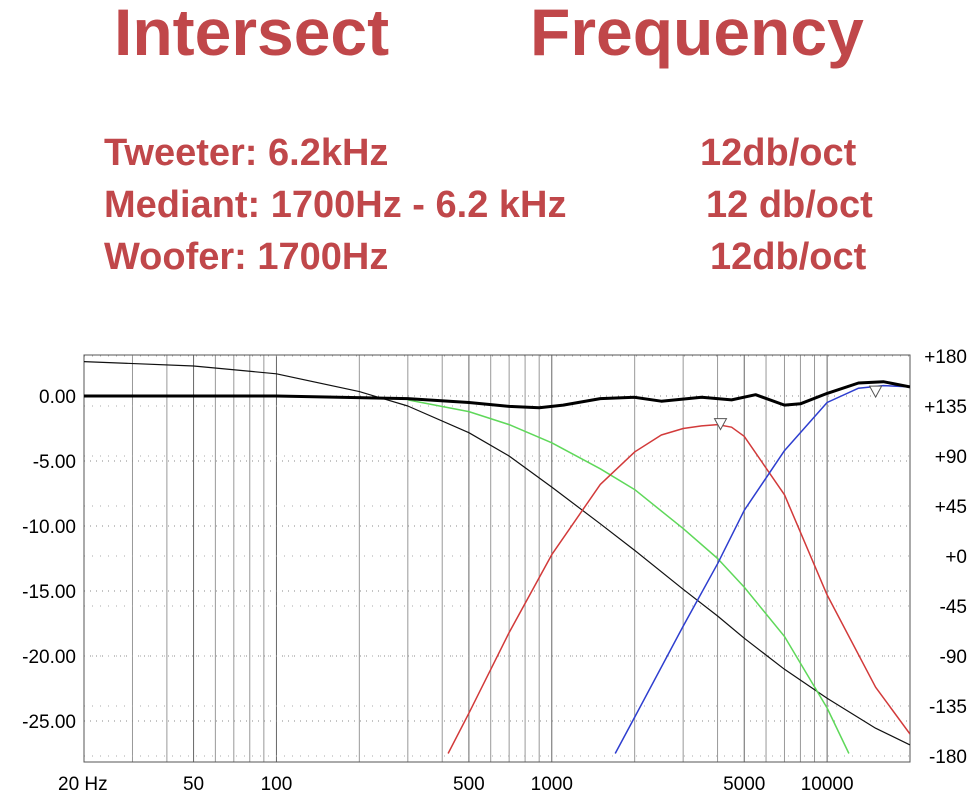 The image size is (980, 800). What do you see at coordinates (277, 784) in the screenshot?
I see `x-tick-label: 100` at bounding box center [277, 784].